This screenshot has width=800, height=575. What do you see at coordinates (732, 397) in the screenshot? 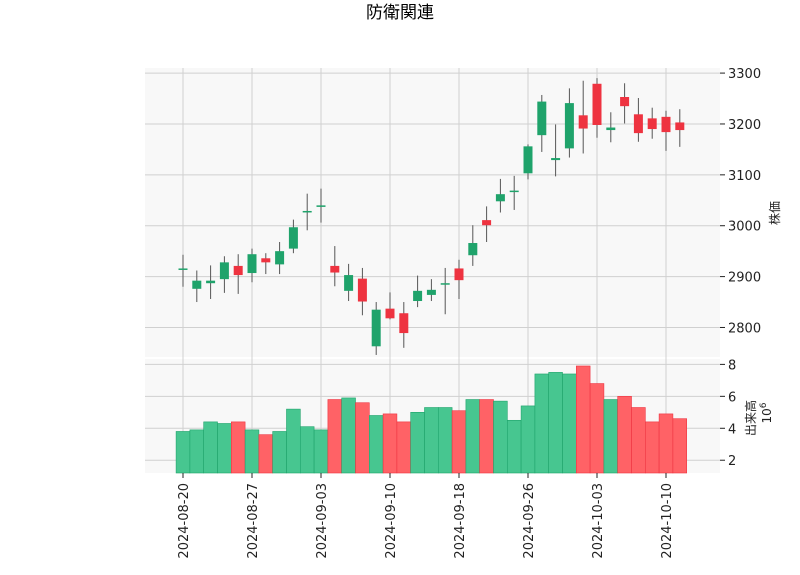
I see `volume-tick-label: 6` at bounding box center [732, 397].